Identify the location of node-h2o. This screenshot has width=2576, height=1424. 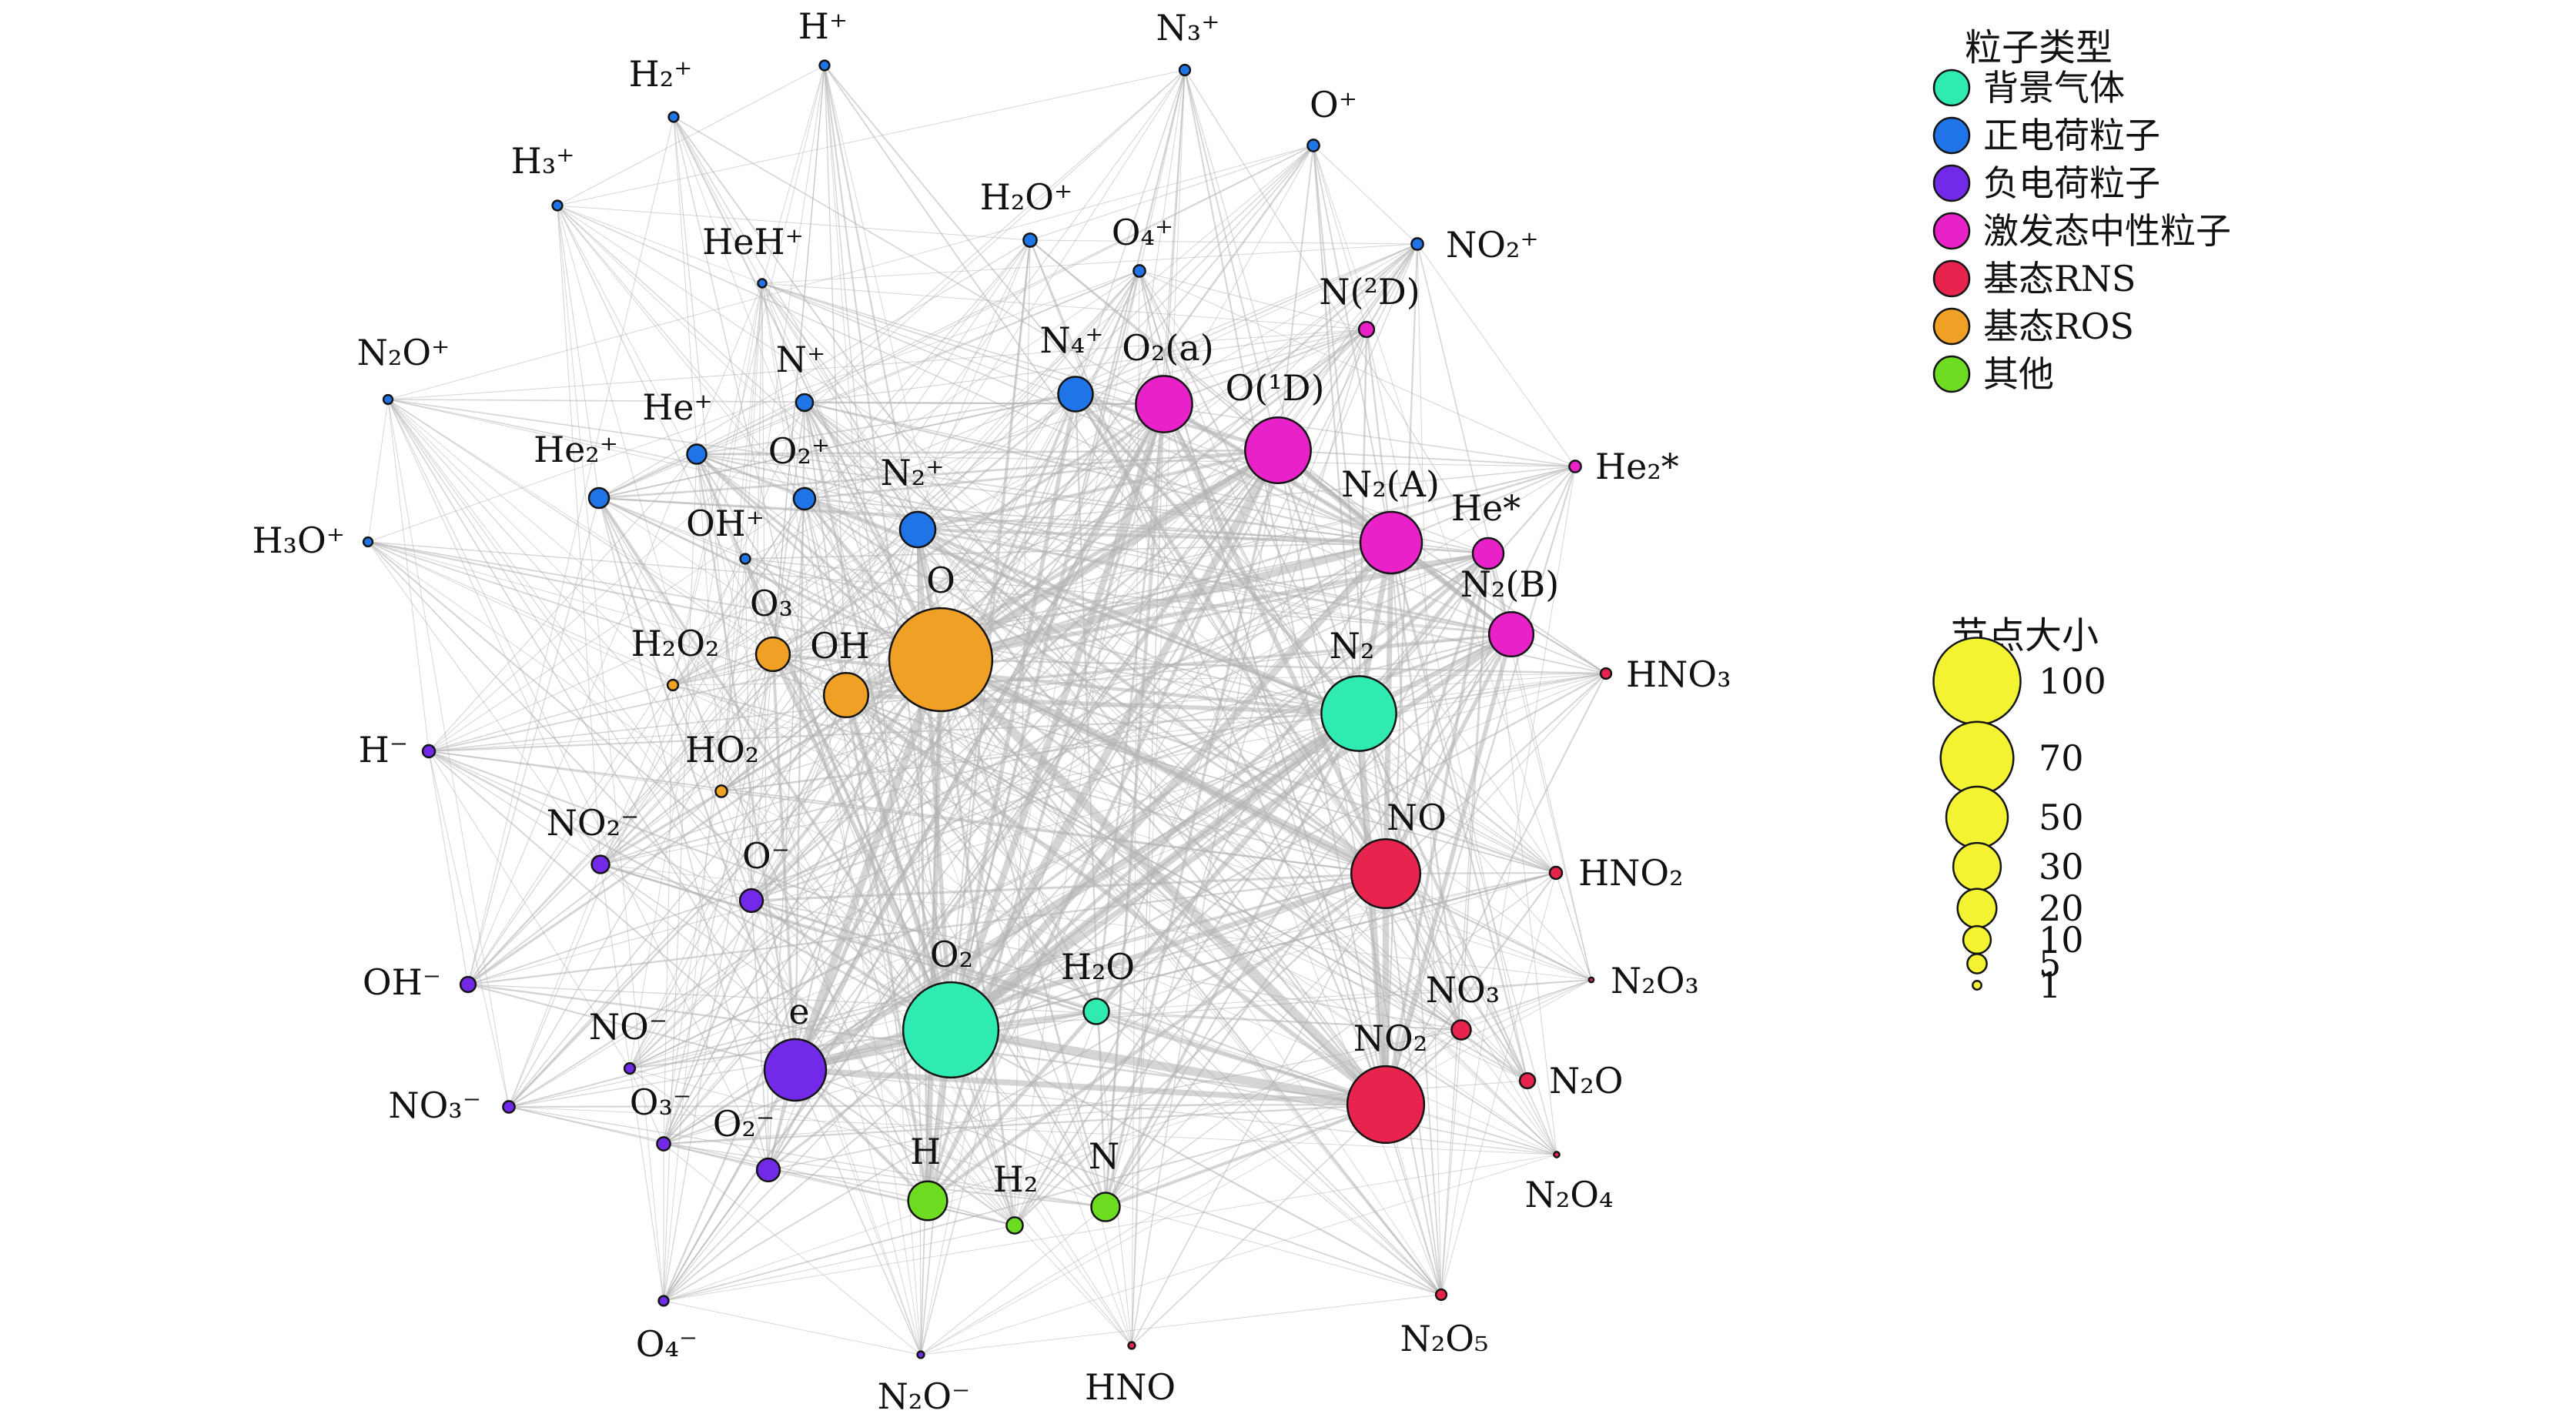
(1096, 1011).